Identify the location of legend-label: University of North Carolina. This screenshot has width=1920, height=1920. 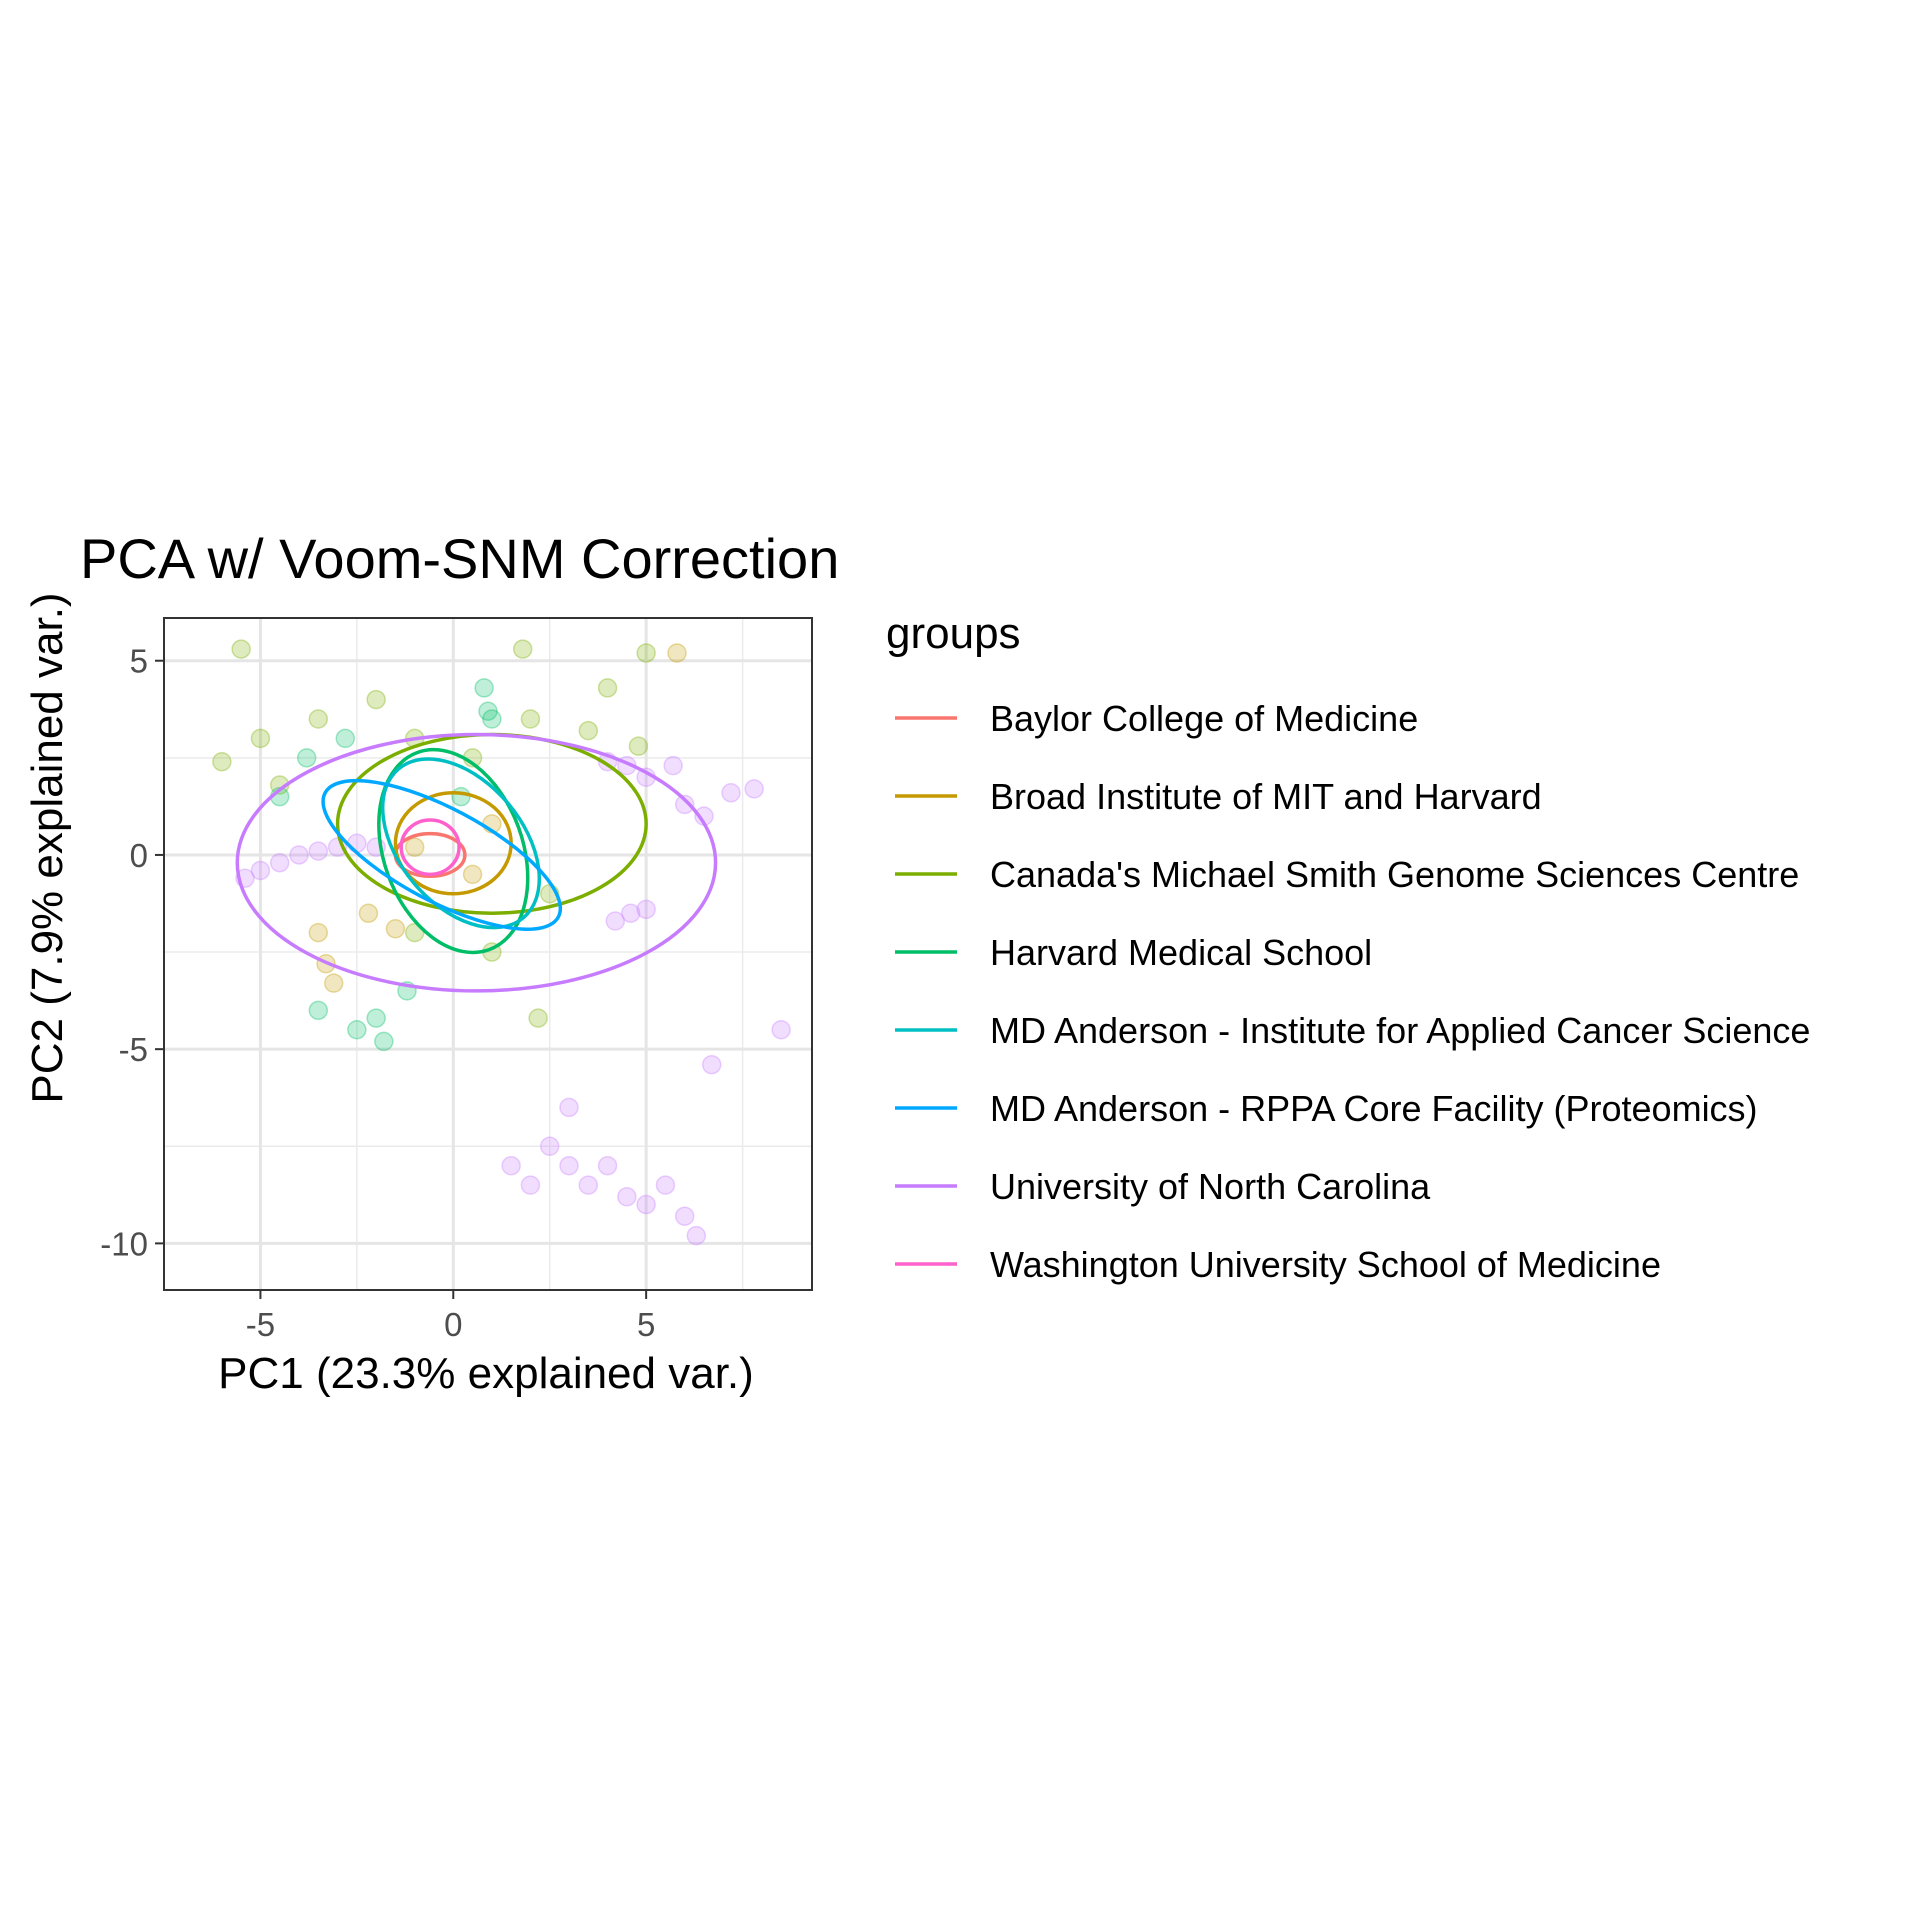
(1210, 1186).